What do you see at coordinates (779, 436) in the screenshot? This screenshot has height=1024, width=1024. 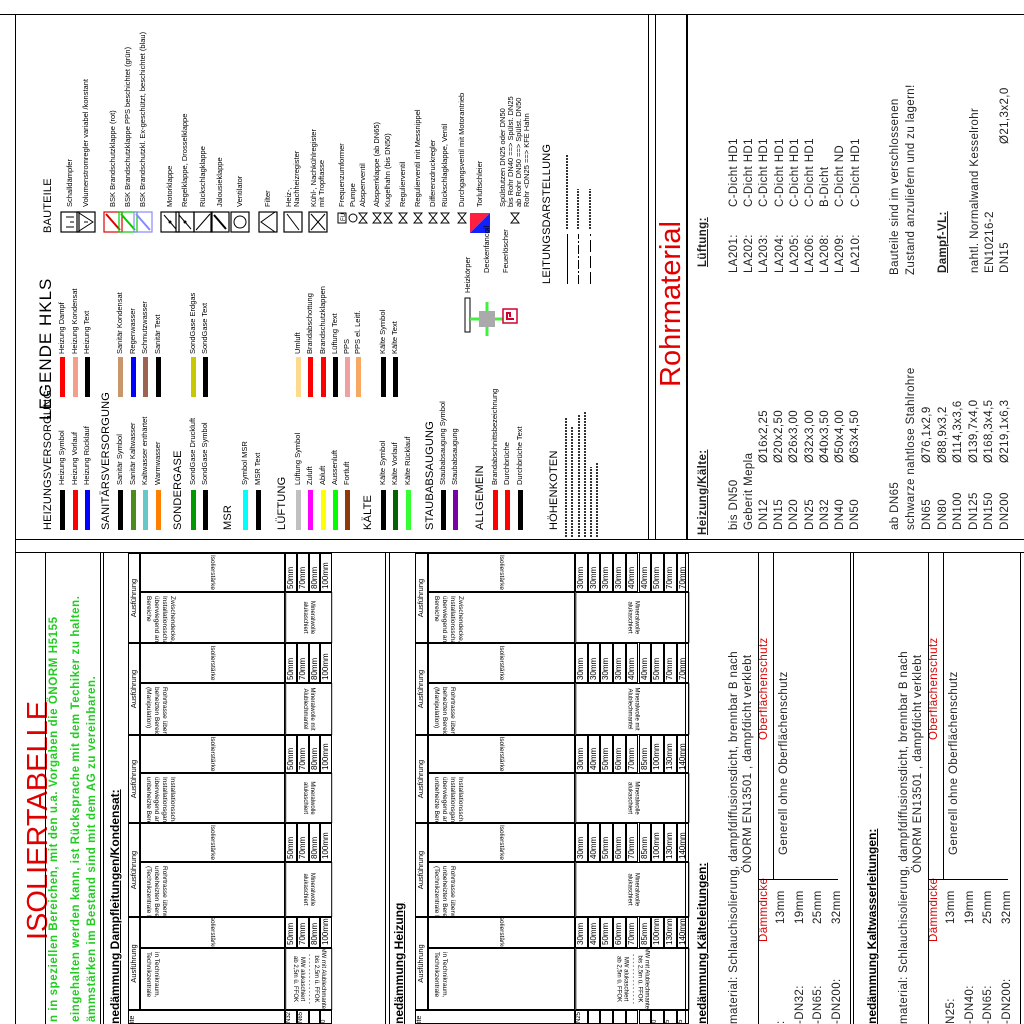 I see `pipe-dim: Ø20x2,50` at bounding box center [779, 436].